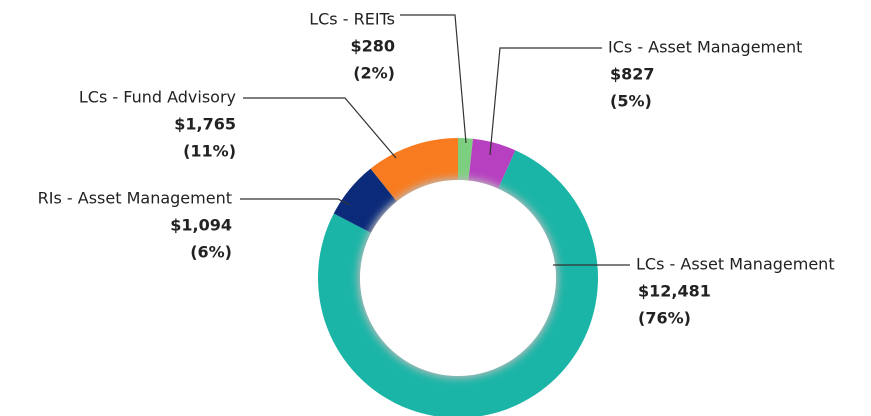  Describe the element at coordinates (374, 73) in the screenshot. I see `percent-label: (2%)` at that location.